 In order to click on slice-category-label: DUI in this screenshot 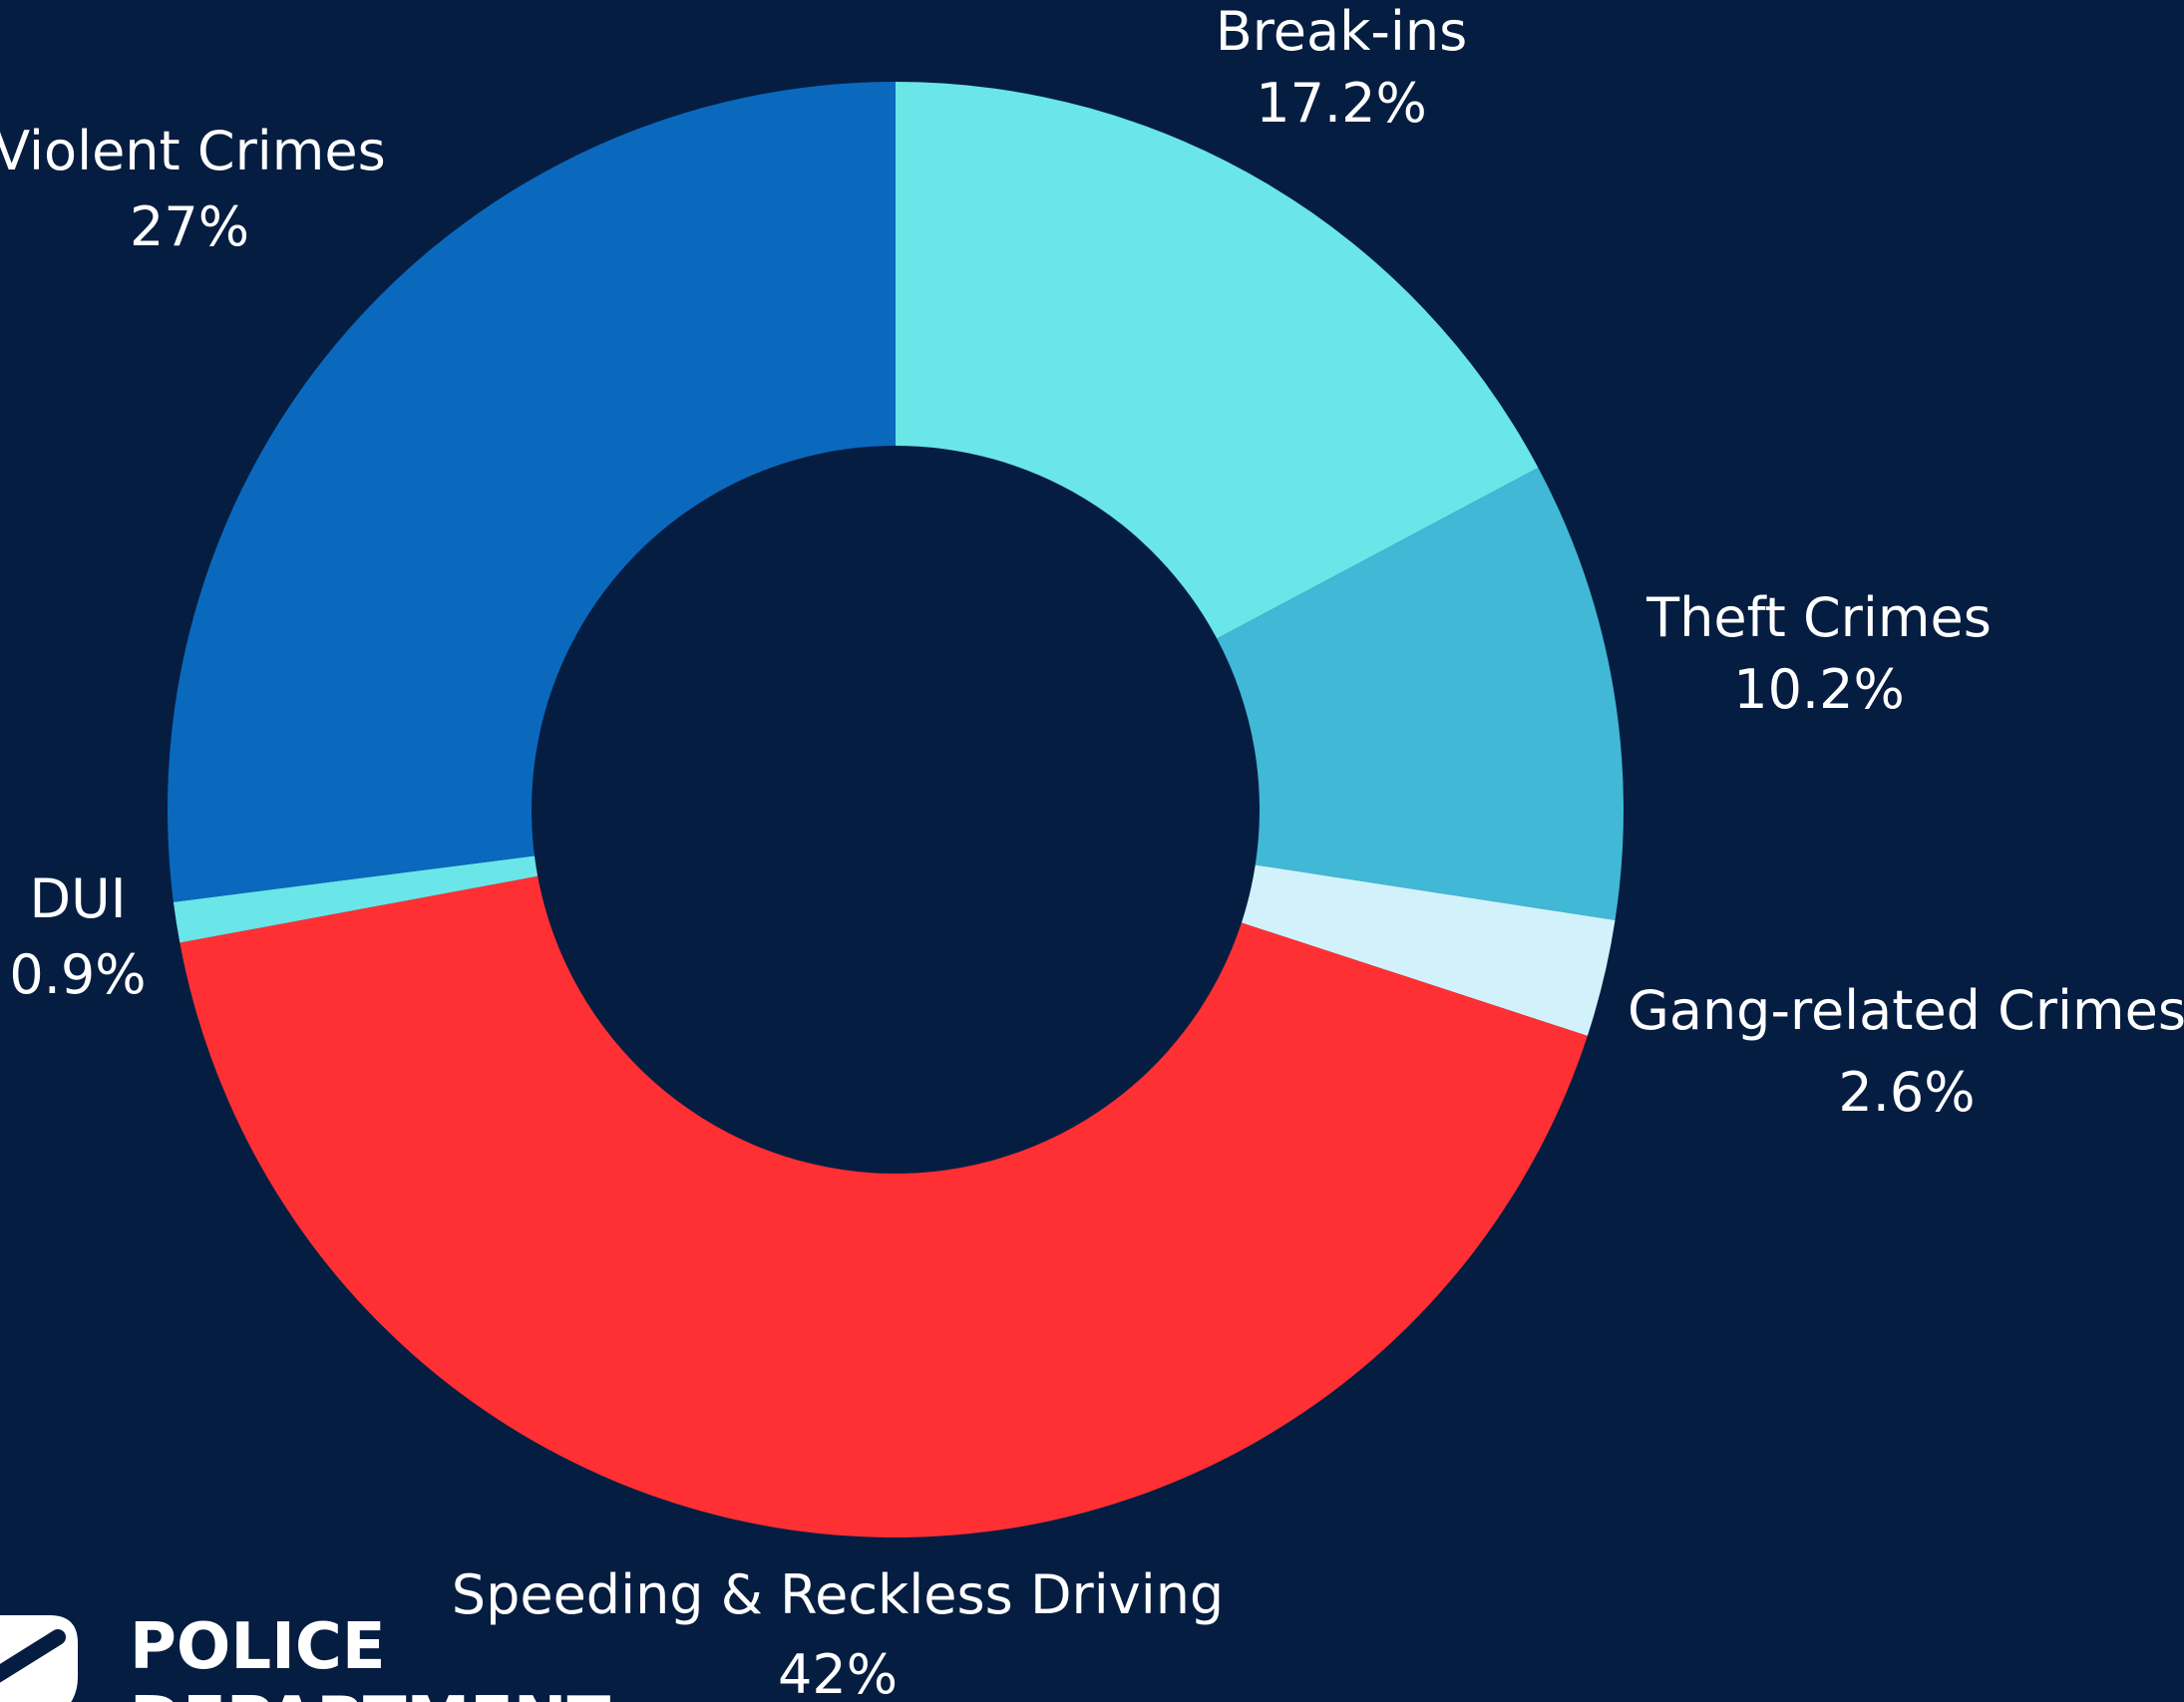, I will do `click(77, 898)`.